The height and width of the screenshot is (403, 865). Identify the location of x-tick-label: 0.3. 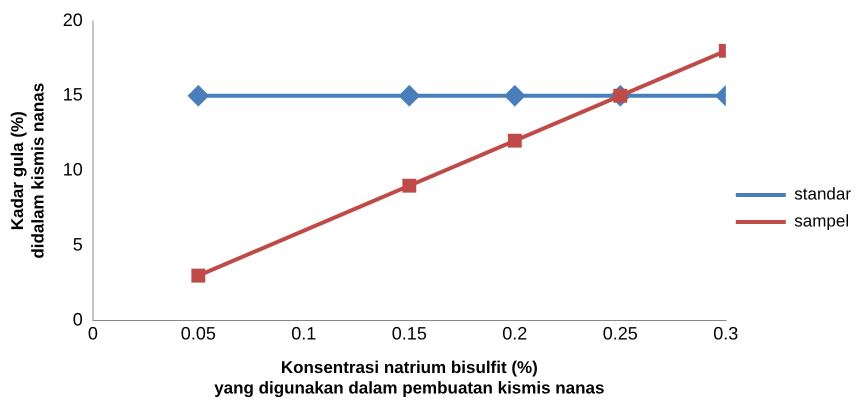
(725, 333).